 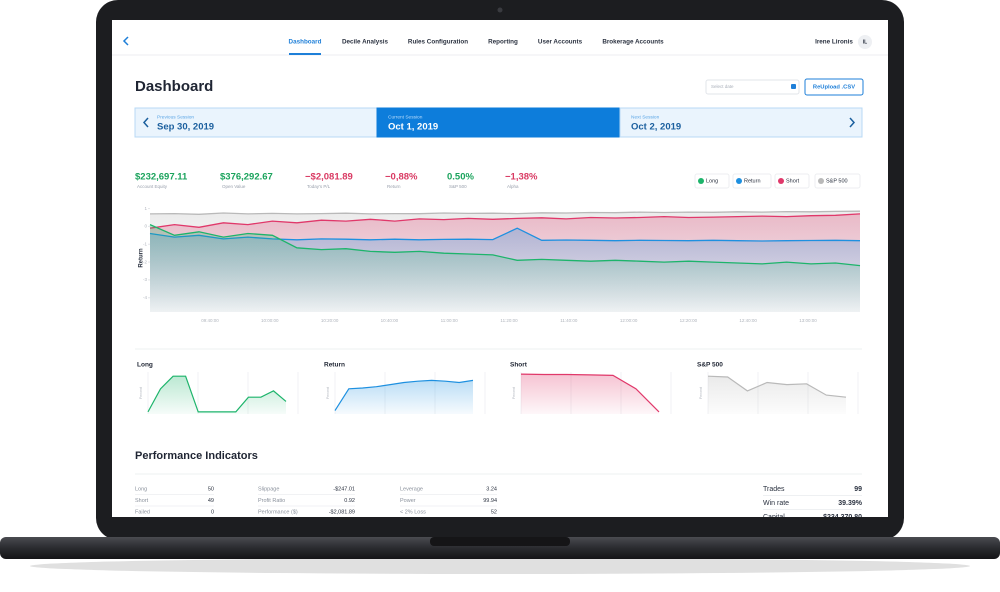 What do you see at coordinates (365, 42) in the screenshot?
I see `nav-item: Decile Analysis` at bounding box center [365, 42].